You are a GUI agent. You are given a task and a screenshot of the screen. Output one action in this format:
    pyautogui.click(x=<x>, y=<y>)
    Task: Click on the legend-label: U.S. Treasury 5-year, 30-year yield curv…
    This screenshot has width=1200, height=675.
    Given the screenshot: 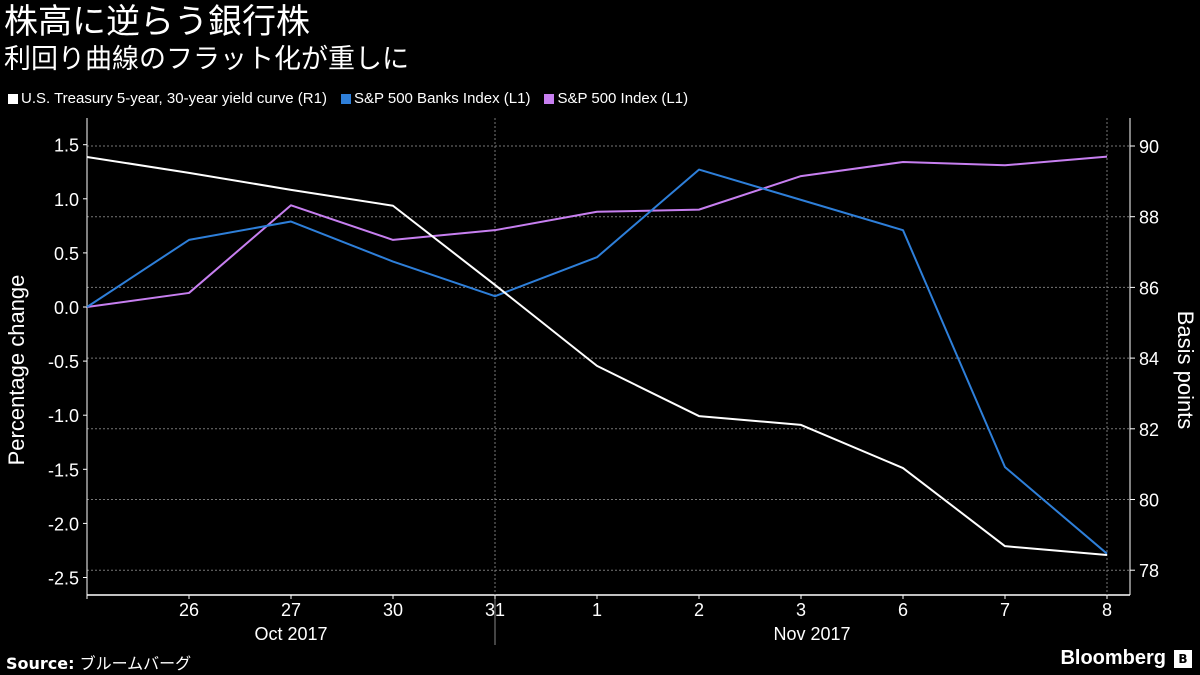 What is the action you would take?
    pyautogui.click(x=174, y=98)
    